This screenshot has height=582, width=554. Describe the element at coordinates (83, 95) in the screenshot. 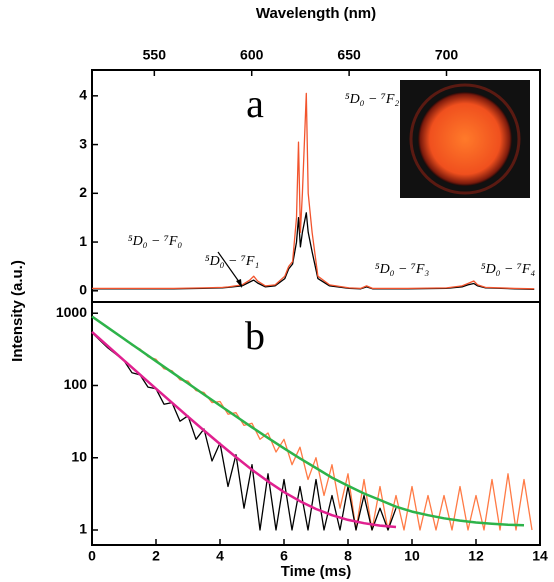

I see `y-tick-label: 4` at that location.